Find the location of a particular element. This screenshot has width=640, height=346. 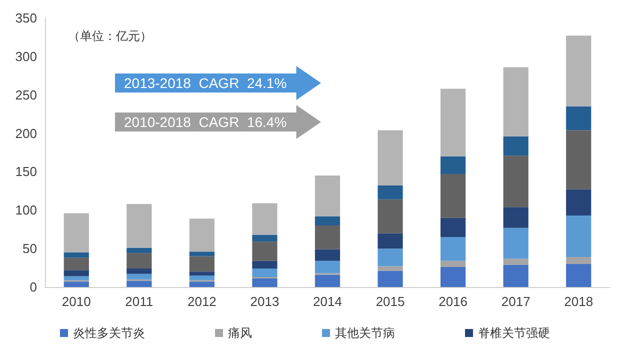

x-tick-label: 2014 is located at coordinates (327, 301).